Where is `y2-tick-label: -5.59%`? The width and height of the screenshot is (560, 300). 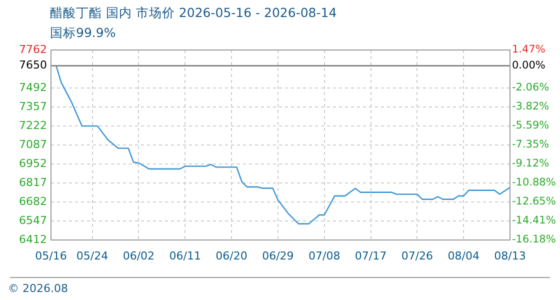
y2-tick-label: -5.59% is located at coordinates (531, 126).